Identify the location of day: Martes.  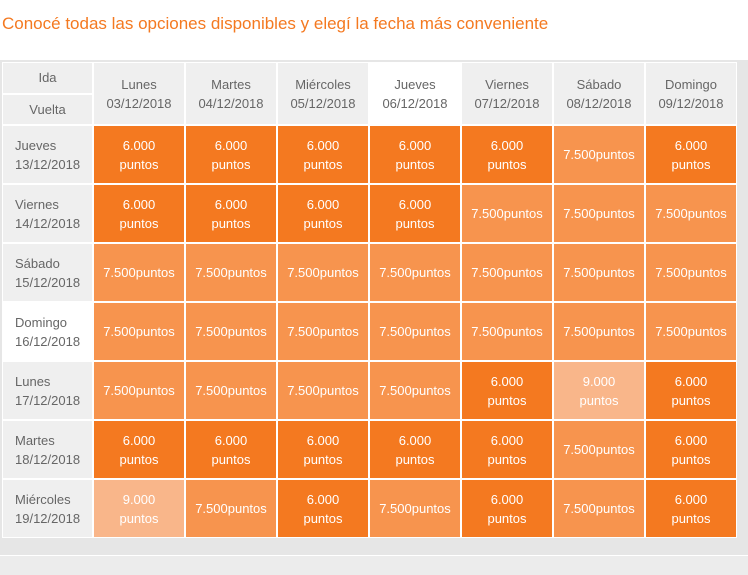
(231, 84).